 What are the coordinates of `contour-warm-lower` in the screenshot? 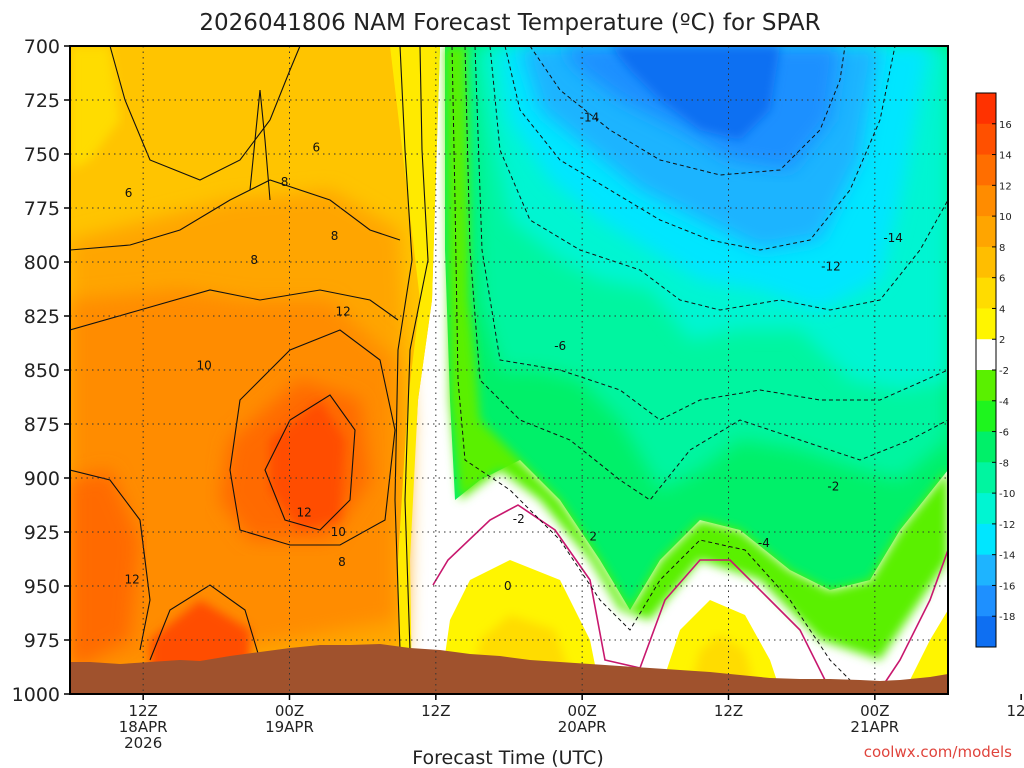 It's located at (110, 560).